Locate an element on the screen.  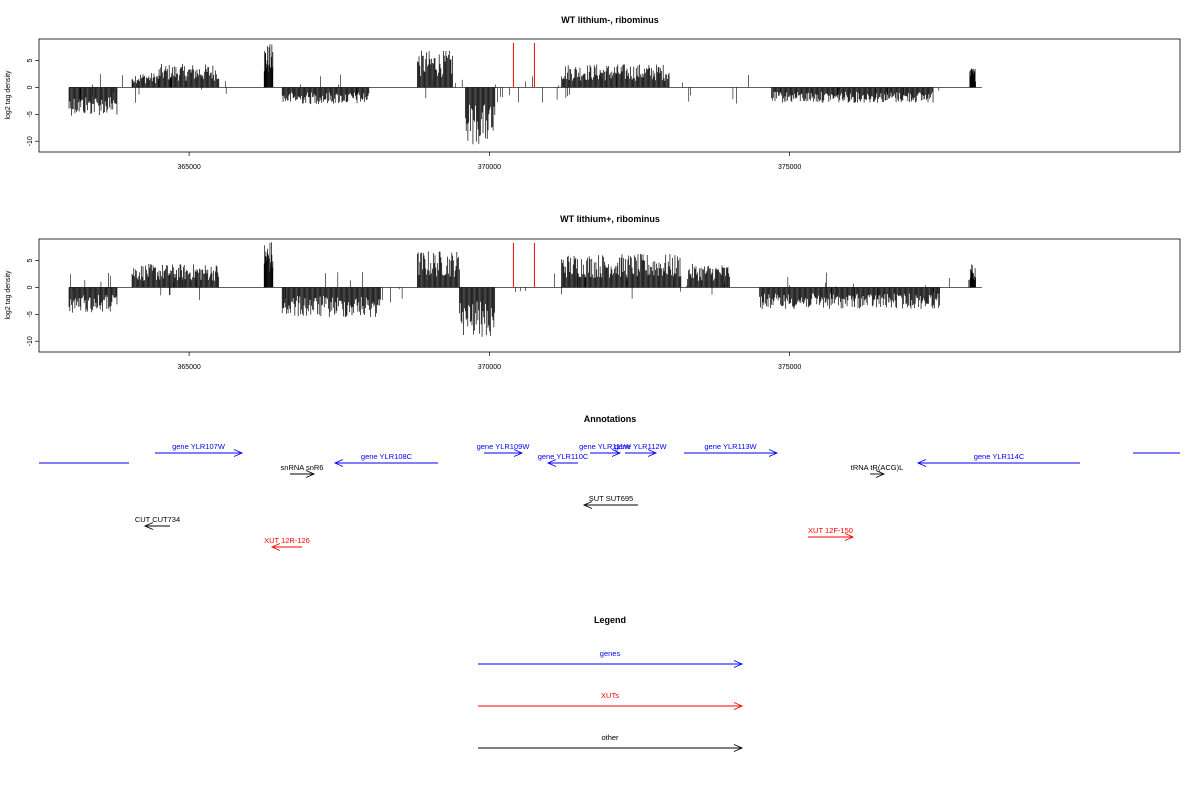
annotation-arrow: gene YLR108C is located at coordinates (385, 459).